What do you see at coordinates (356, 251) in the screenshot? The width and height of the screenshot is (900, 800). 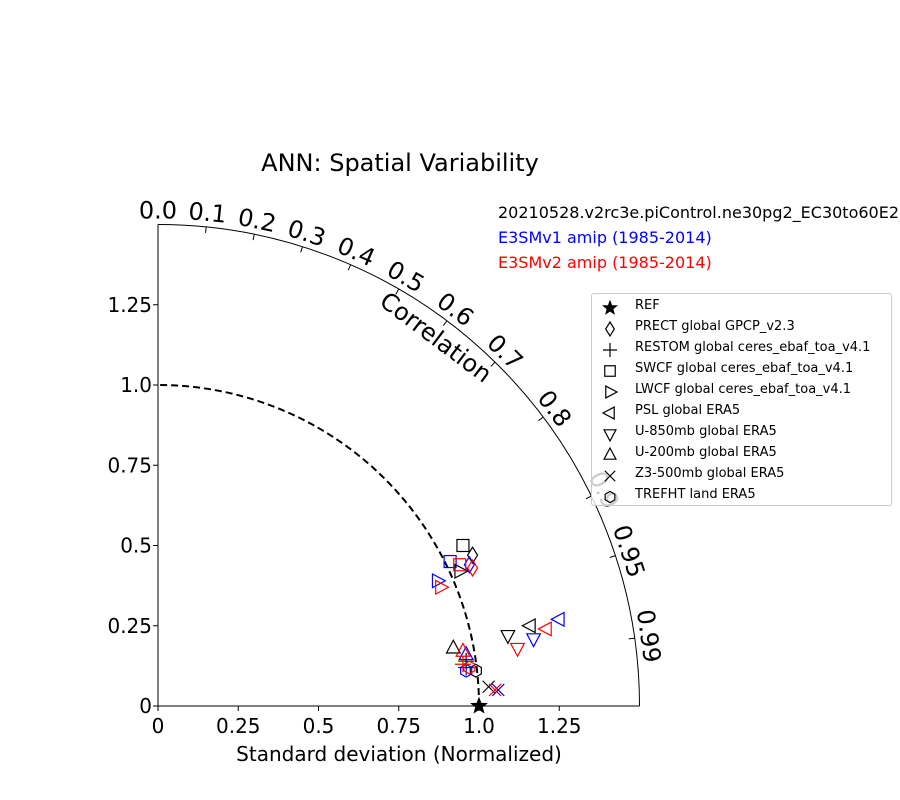 I see `corr-tick-label: 0.4` at bounding box center [356, 251].